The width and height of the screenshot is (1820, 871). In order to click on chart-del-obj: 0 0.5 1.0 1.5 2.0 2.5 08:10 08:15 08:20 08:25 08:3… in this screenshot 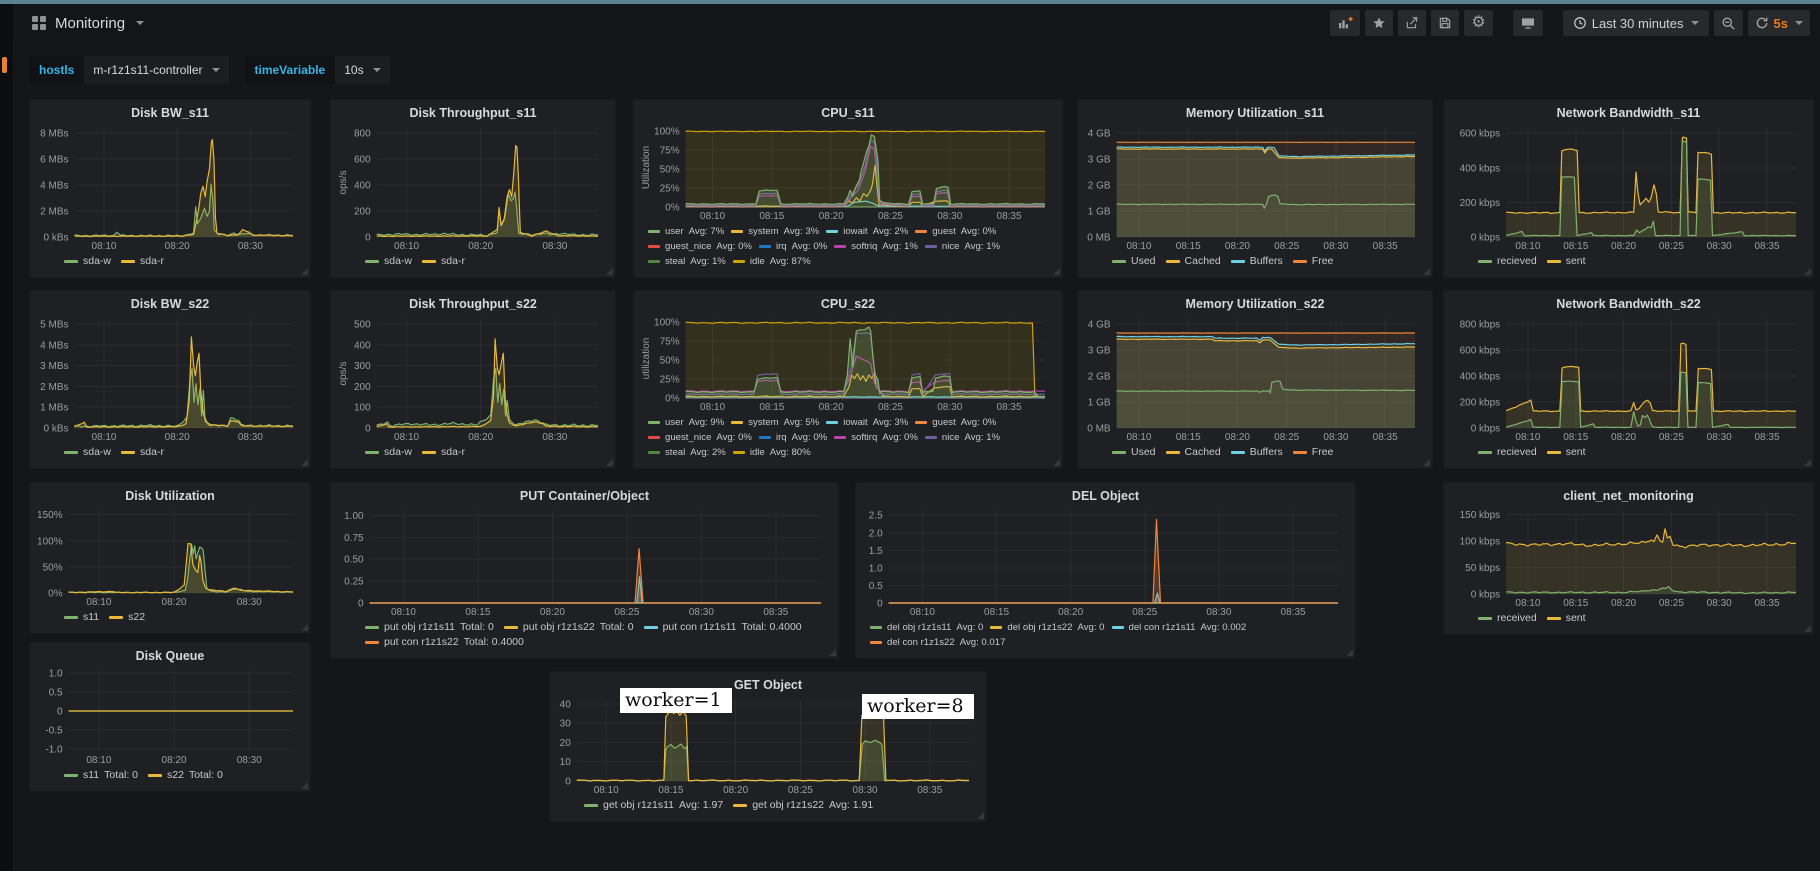, I will do `click(1105, 561)`.